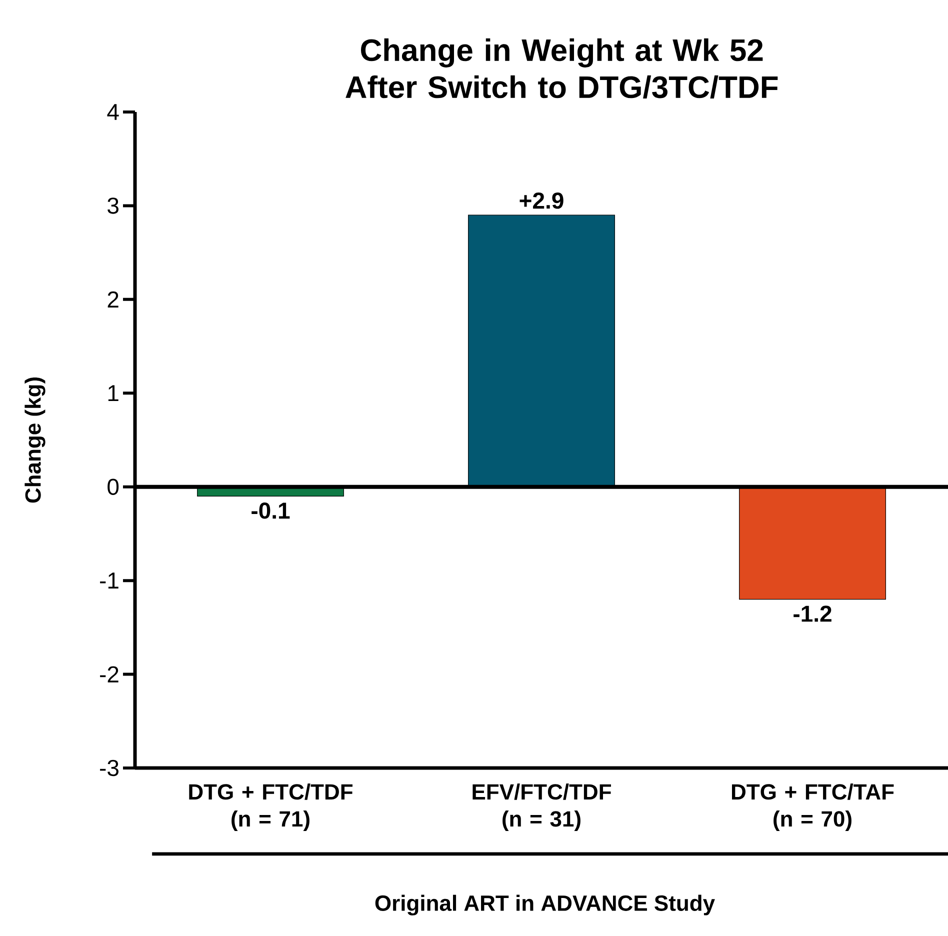 This screenshot has height=936, width=948. I want to click on data-label: -1.2, so click(813, 614).